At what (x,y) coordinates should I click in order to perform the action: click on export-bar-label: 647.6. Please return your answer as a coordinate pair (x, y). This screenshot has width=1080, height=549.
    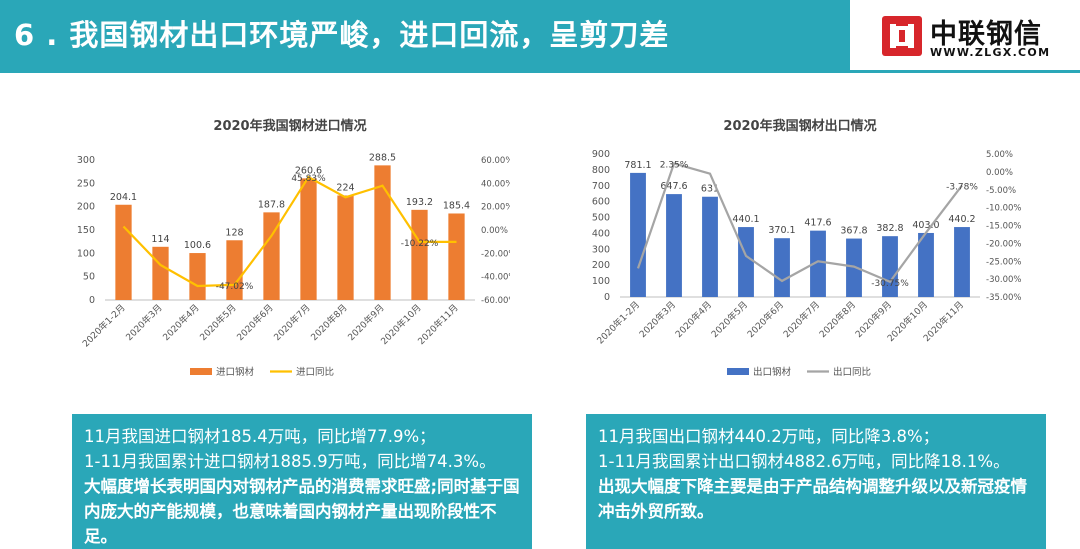
    Looking at the image, I should click on (673, 186).